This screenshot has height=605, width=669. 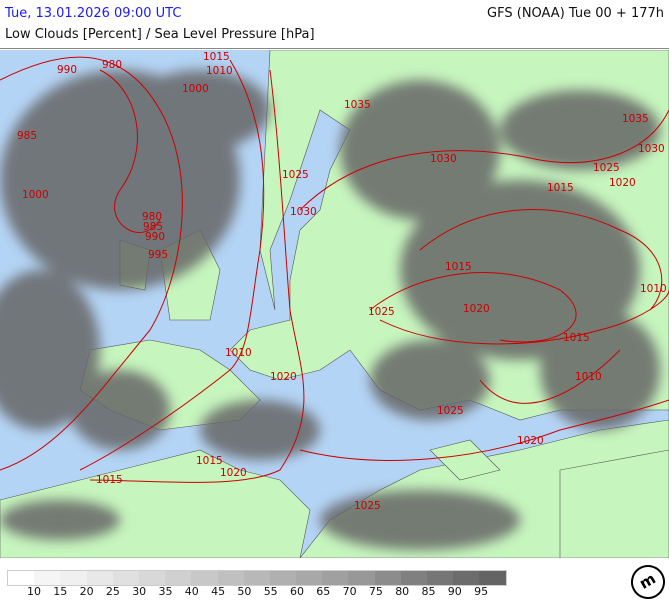 What do you see at coordinates (60, 591) in the screenshot?
I see `legend-label: 15` at bounding box center [60, 591].